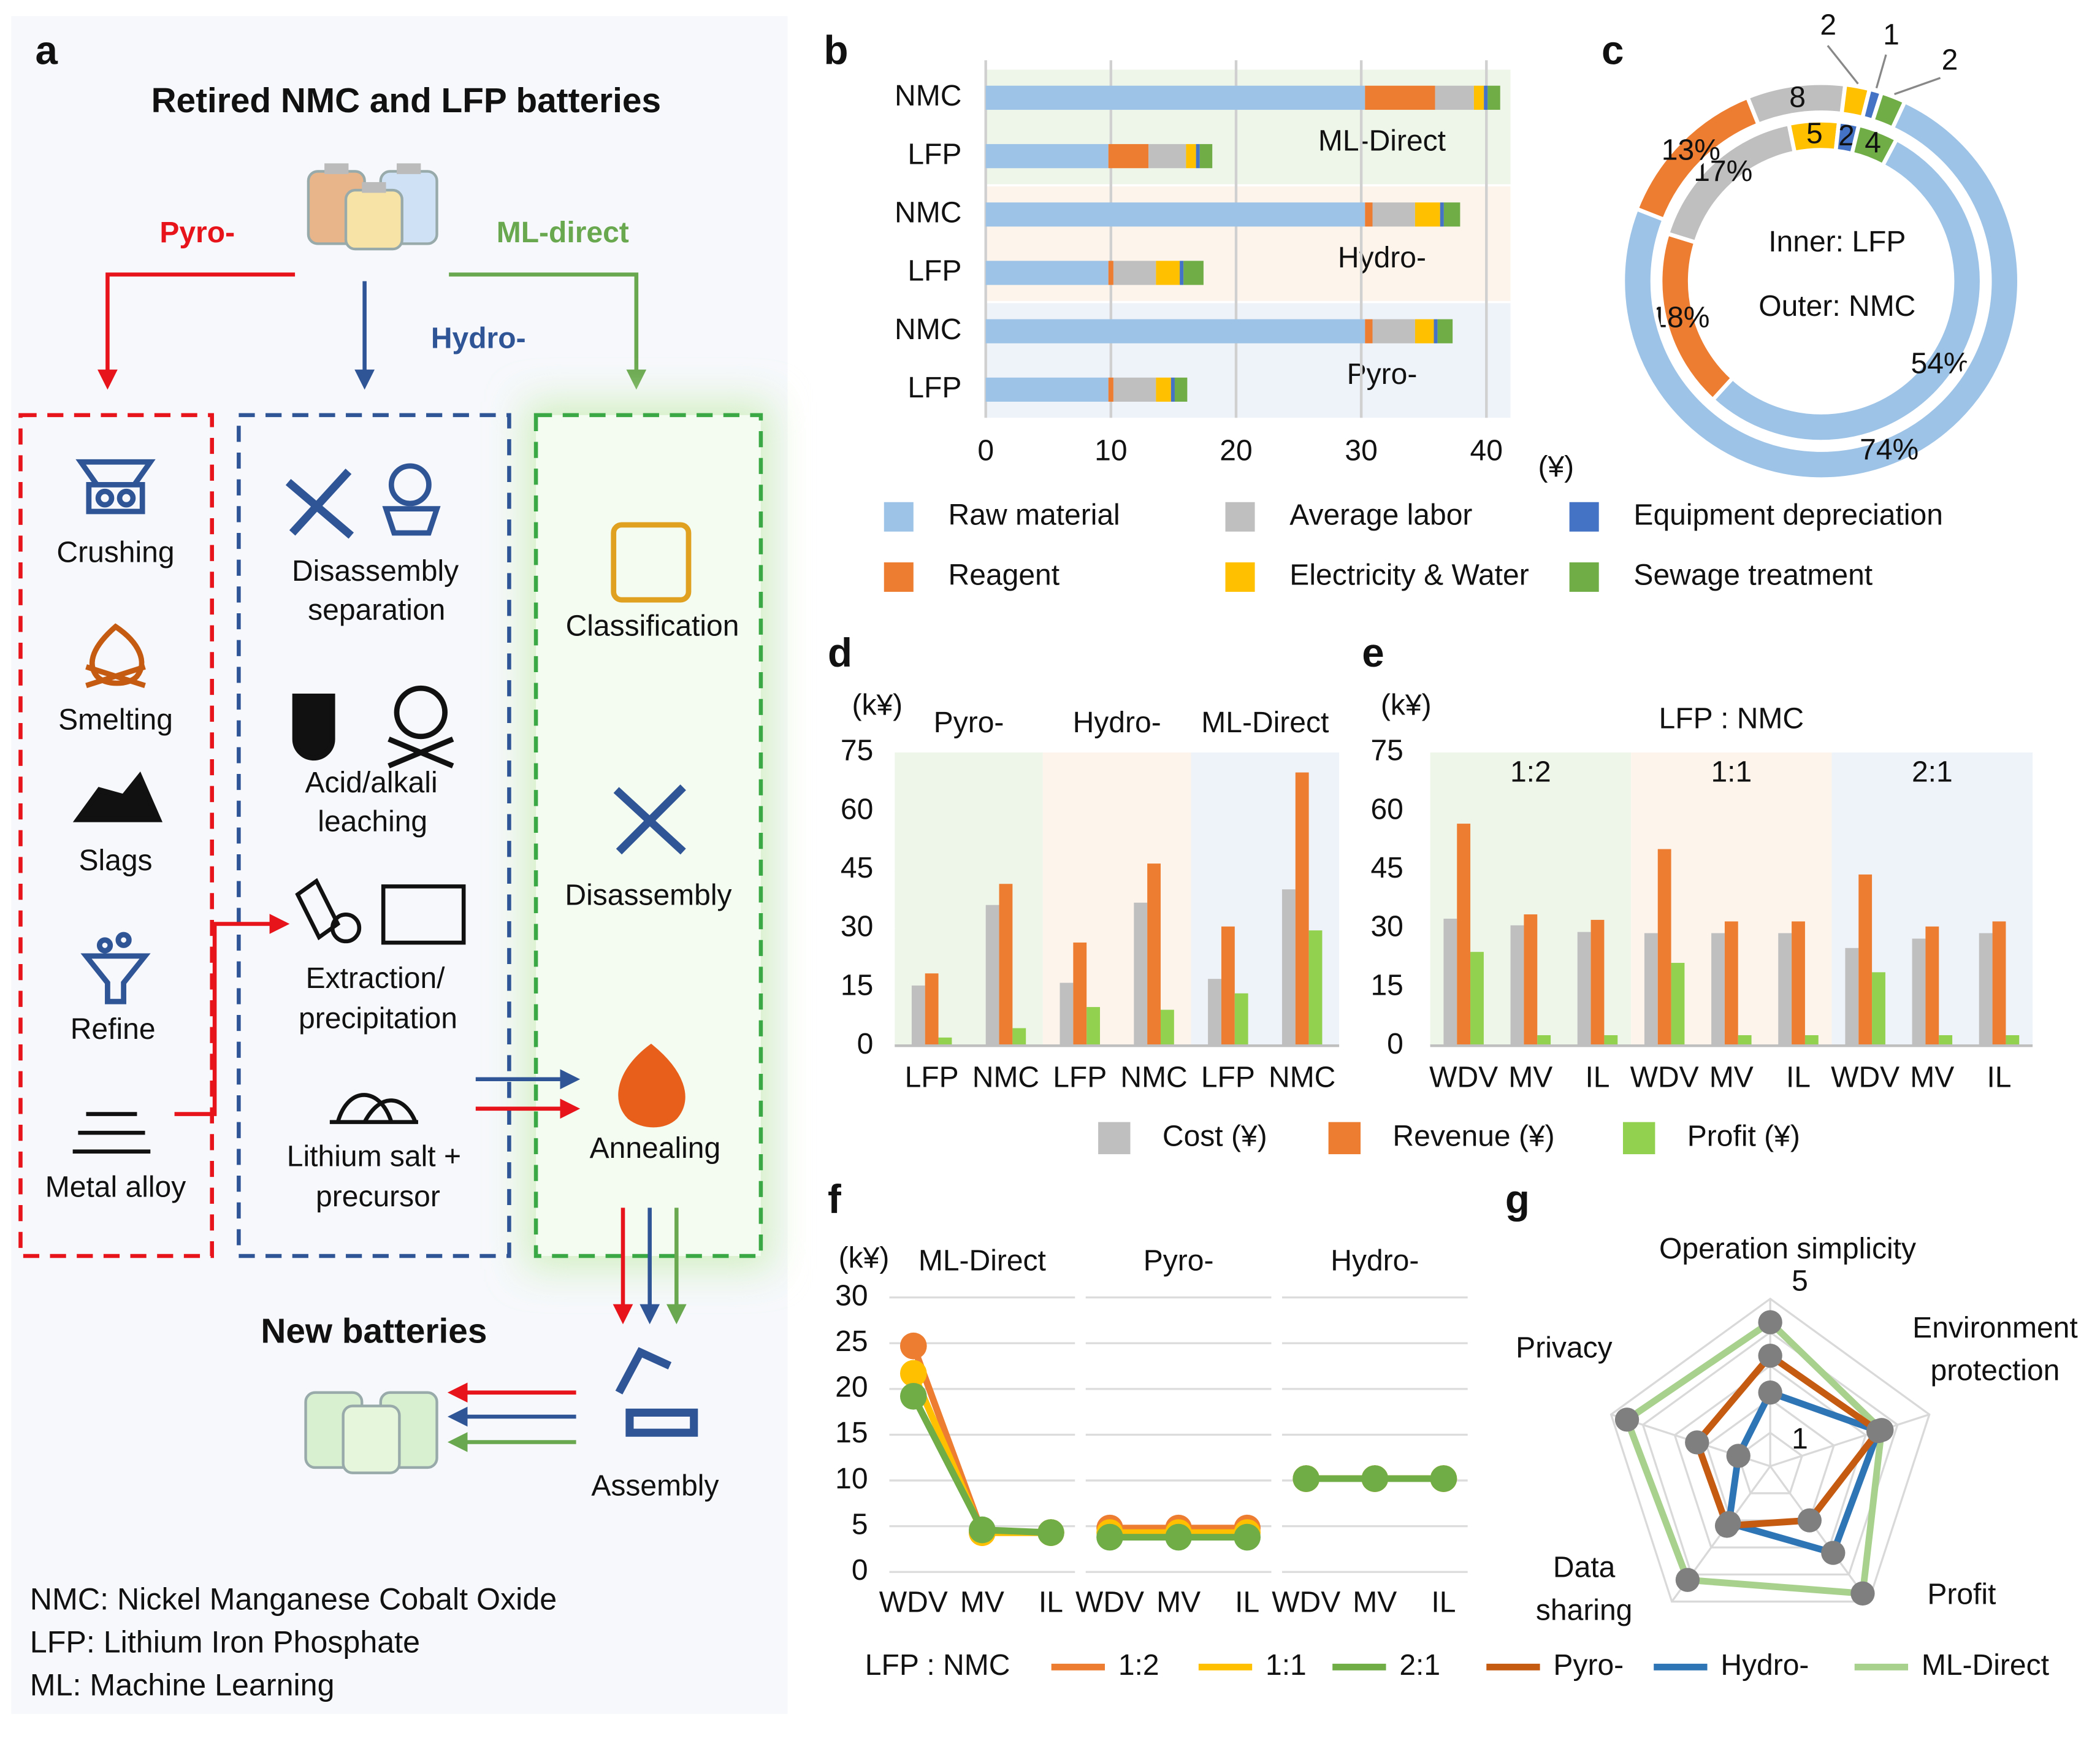 Image resolution: width=2100 pixels, height=1738 pixels. I want to click on leader-line, so click(1843, 65).